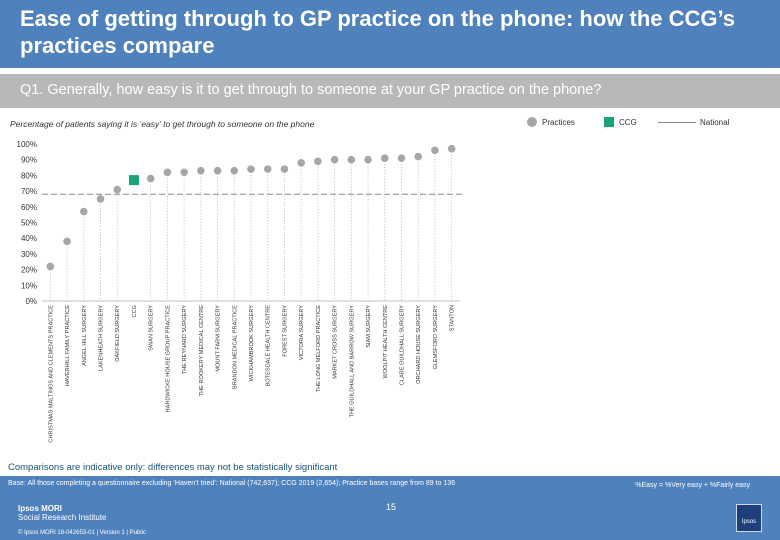 Image resolution: width=780 pixels, height=540 pixels. What do you see at coordinates (677, 122) in the screenshot?
I see `legend-national-marker` at bounding box center [677, 122].